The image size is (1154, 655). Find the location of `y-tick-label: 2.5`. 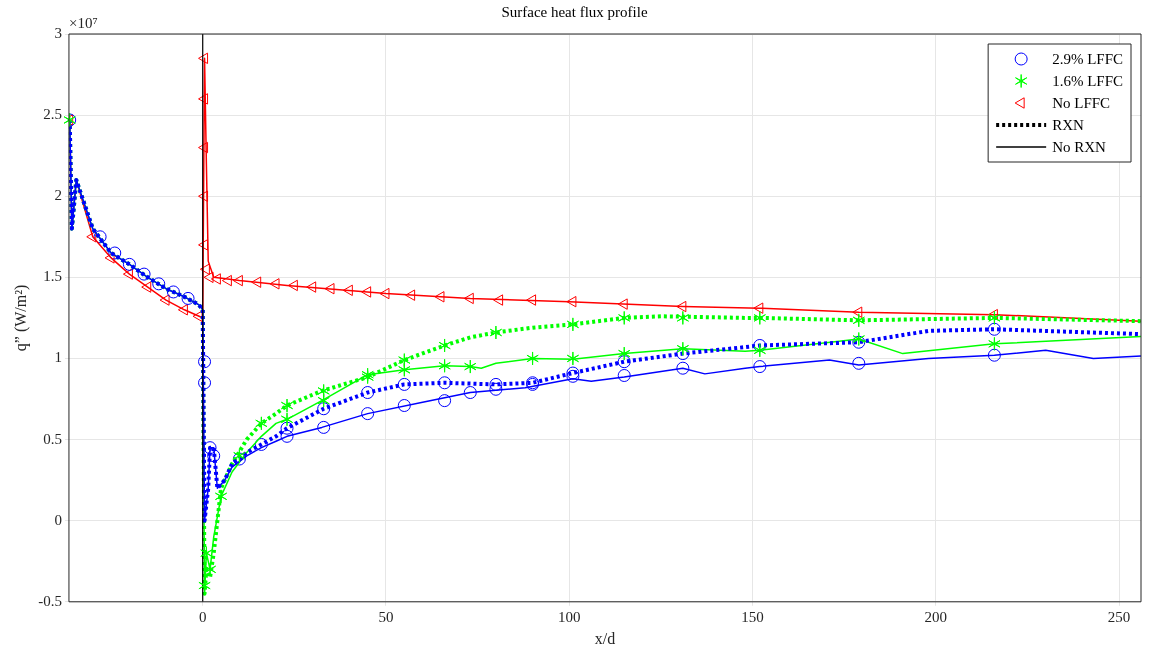

y-tick-label: 2.5 is located at coordinates (52, 114).